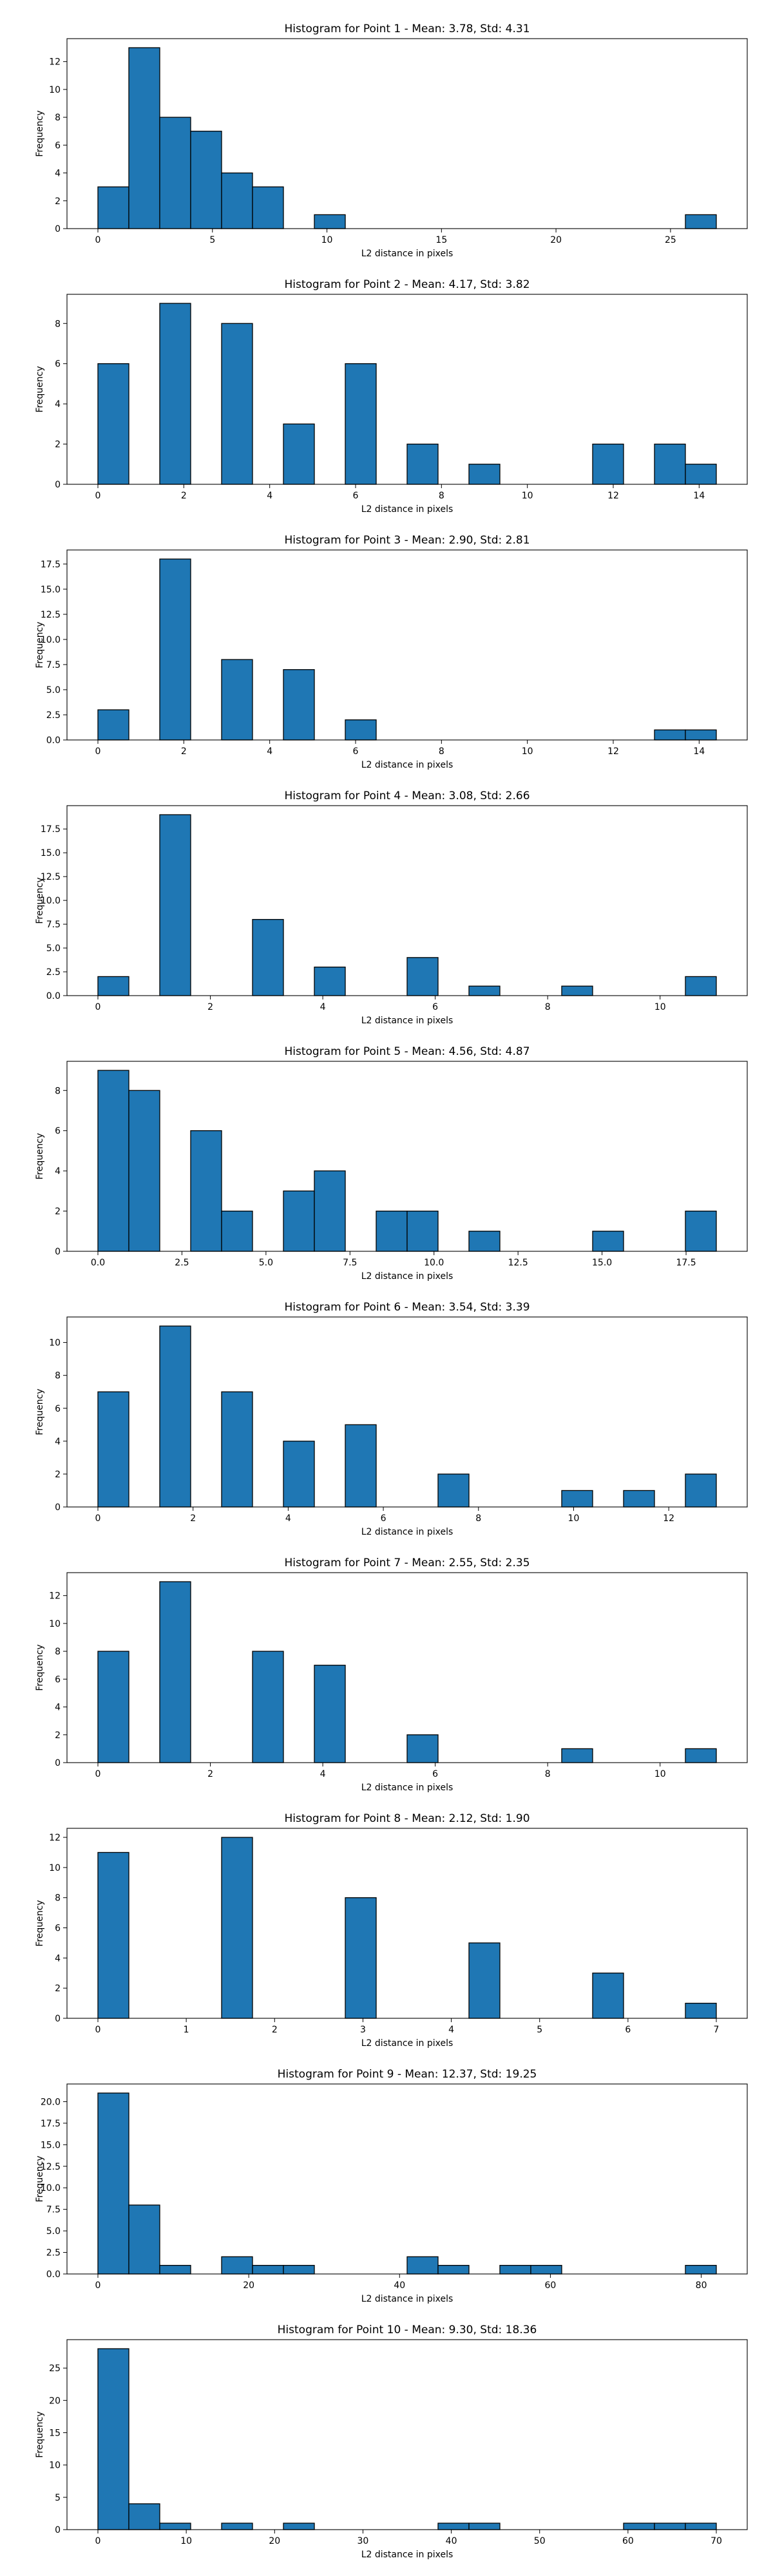 This screenshot has width=773, height=2576. I want to click on x-tick-label: 40, so click(399, 2285).